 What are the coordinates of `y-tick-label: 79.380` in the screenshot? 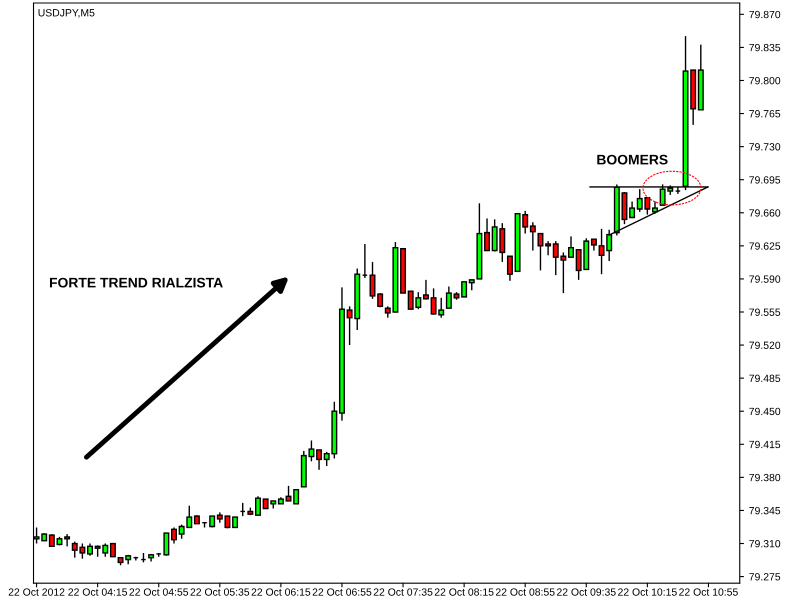 It's located at (764, 478).